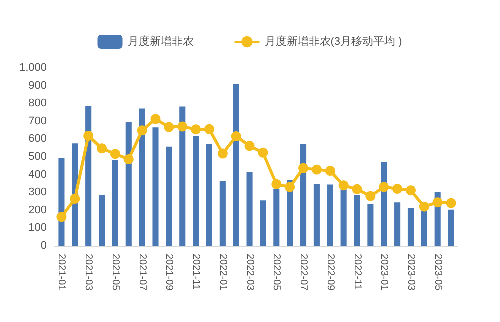 The height and width of the screenshot is (322, 500). I want to click on x-tick-label: 2022-07, so click(304, 273).